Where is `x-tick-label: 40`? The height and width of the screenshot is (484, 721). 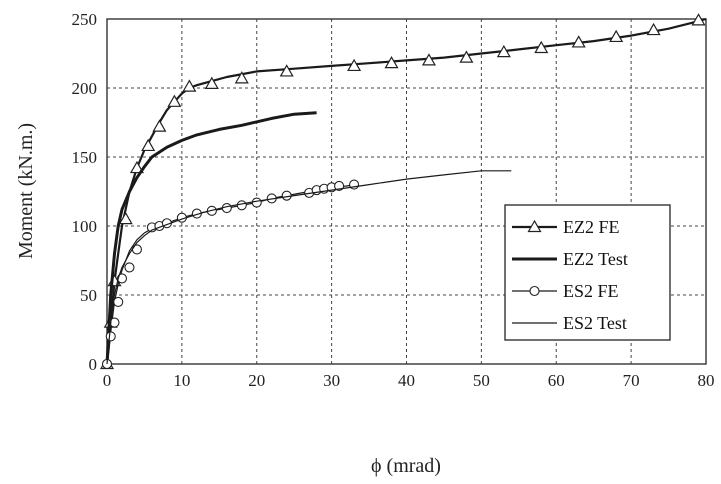 x-tick-label: 40 is located at coordinates (406, 380).